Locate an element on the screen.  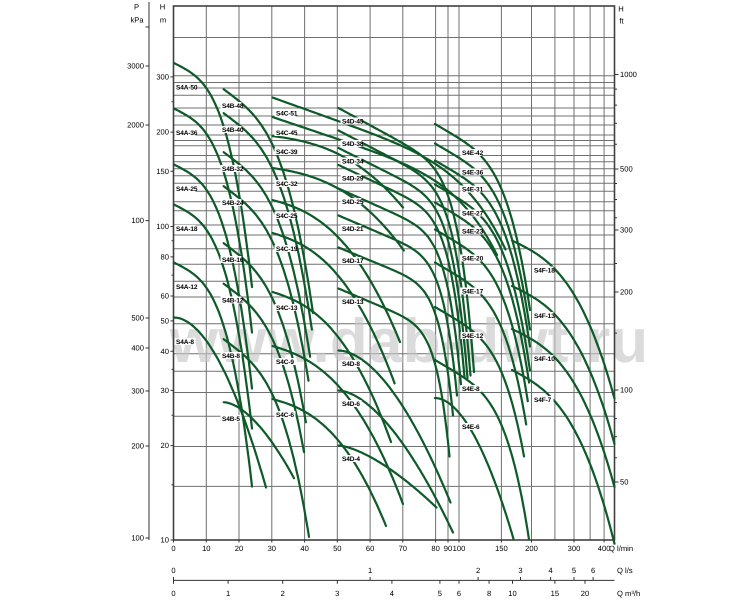
svg-text: 70 is located at coordinates (403, 548).